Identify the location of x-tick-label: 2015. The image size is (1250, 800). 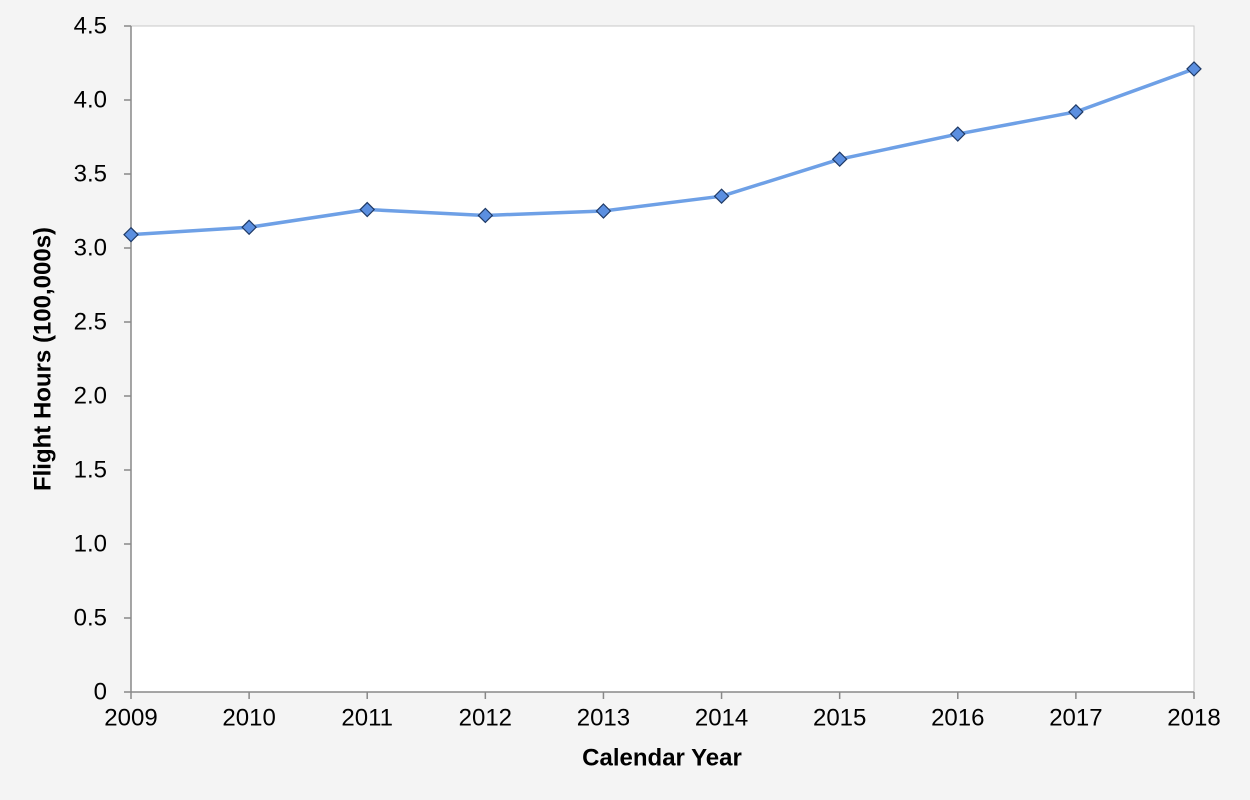
(839, 717).